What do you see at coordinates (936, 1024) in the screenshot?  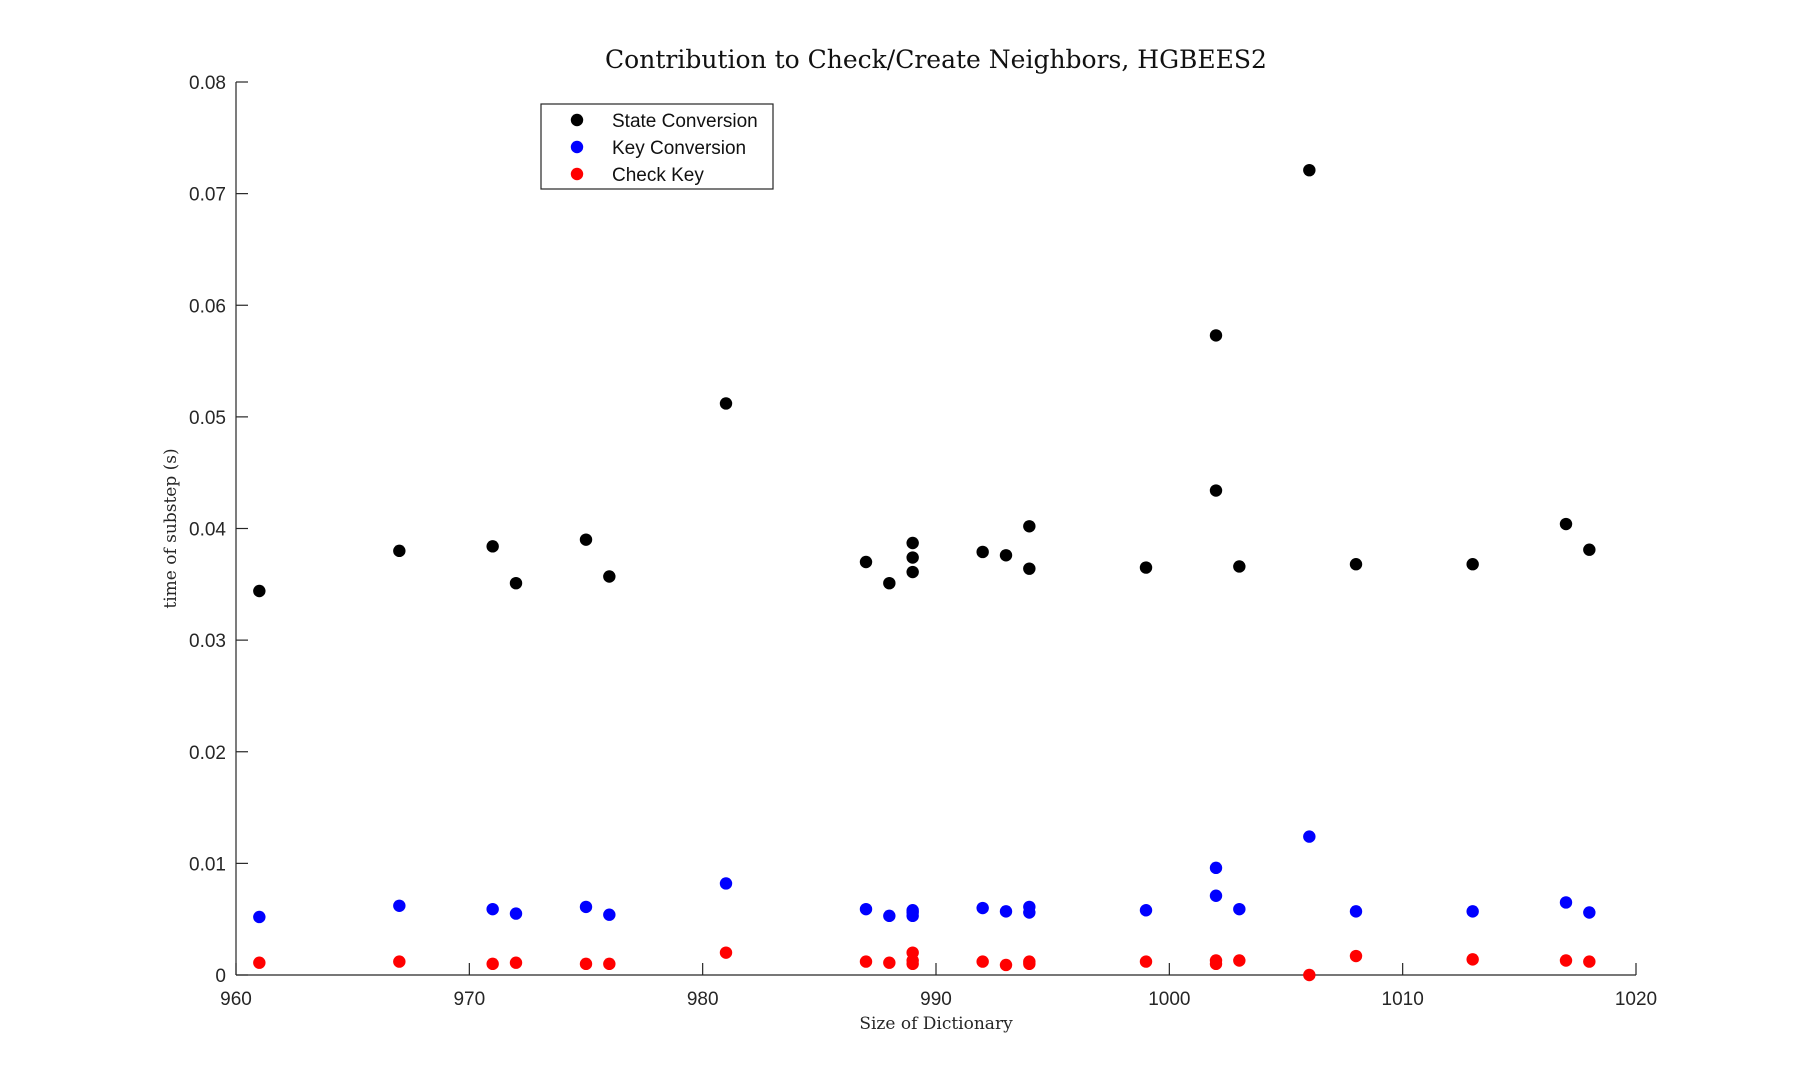 I see `x-axis-label: Size of Dictionary` at bounding box center [936, 1024].